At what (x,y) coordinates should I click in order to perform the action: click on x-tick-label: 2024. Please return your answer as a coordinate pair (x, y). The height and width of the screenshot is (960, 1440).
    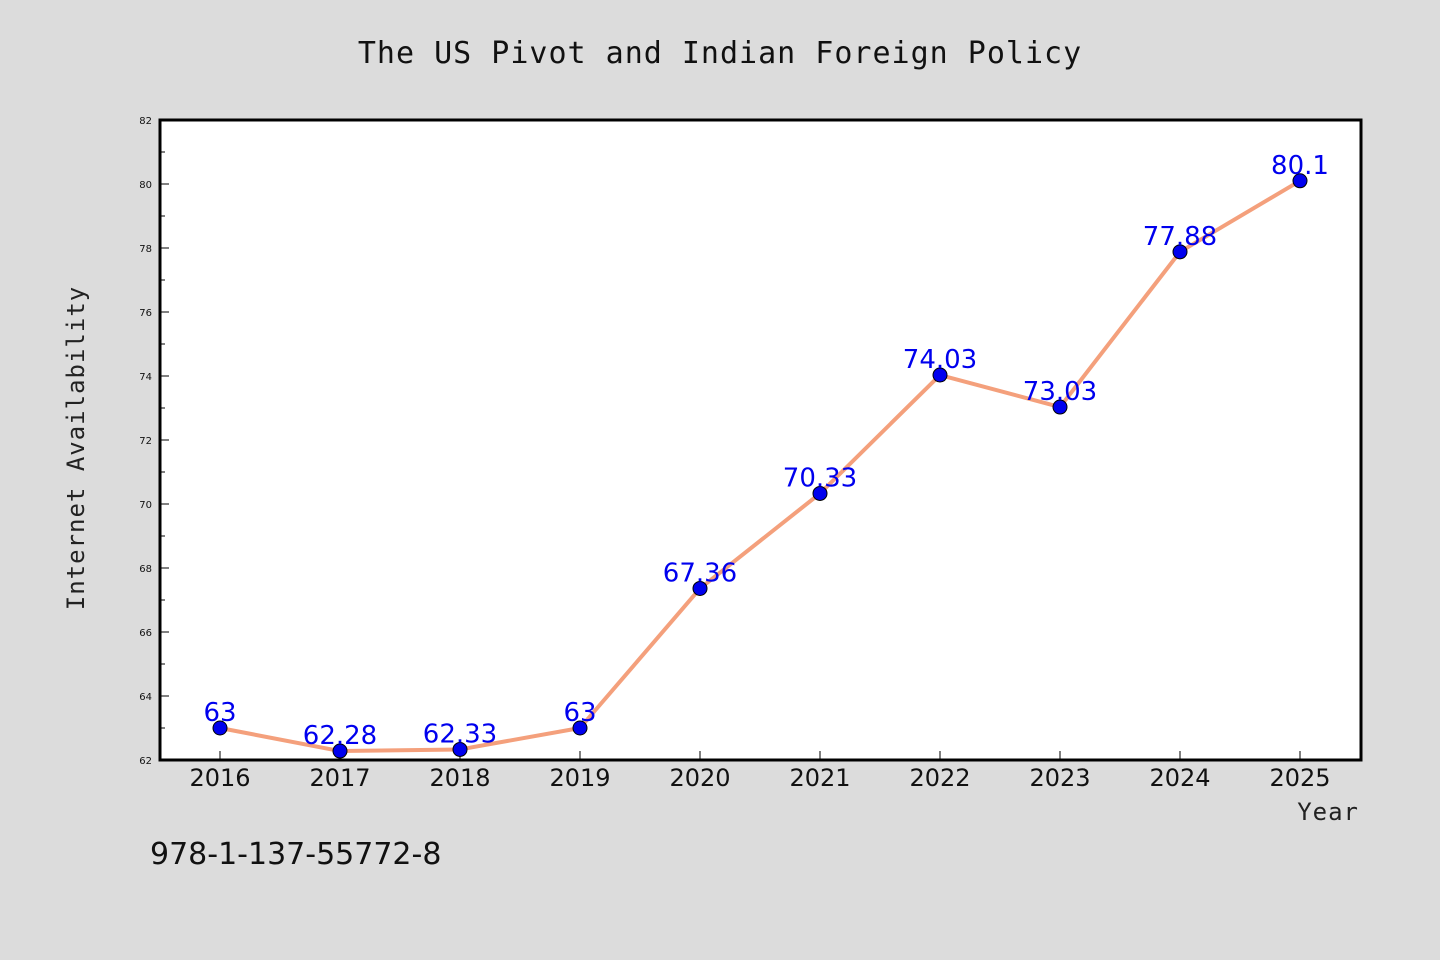
    Looking at the image, I should click on (1179, 778).